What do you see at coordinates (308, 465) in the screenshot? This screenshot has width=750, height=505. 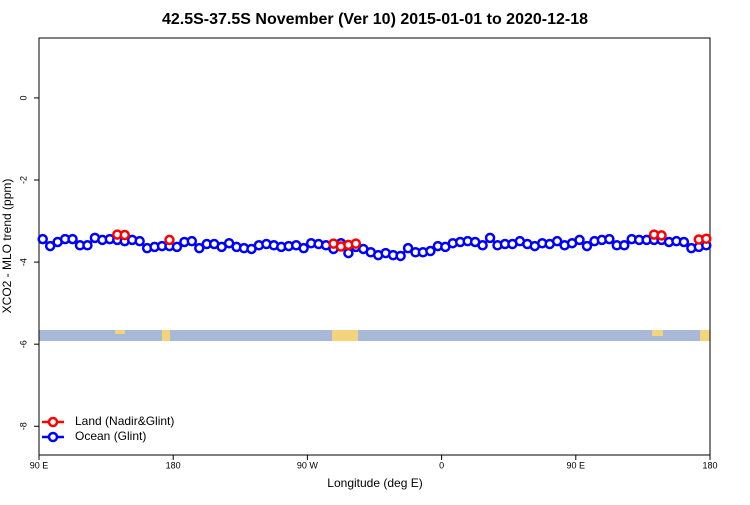 I see `x-tick-label: 90 W` at bounding box center [308, 465].